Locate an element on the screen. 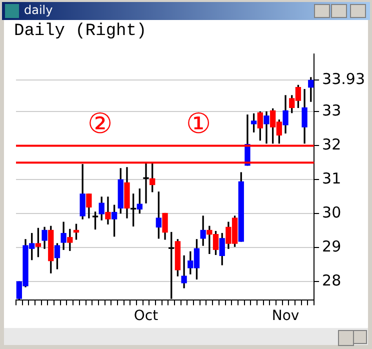  y-tick-label: 30 is located at coordinates (332, 212).